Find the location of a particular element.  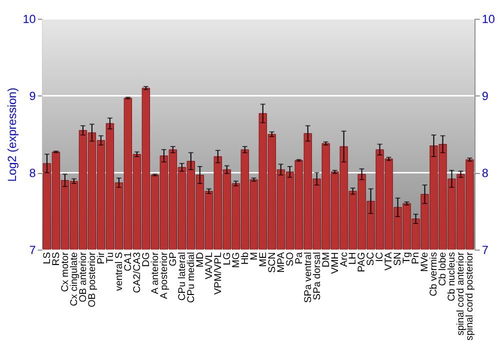

y2-tick-label: 10 is located at coordinates (489, 19).